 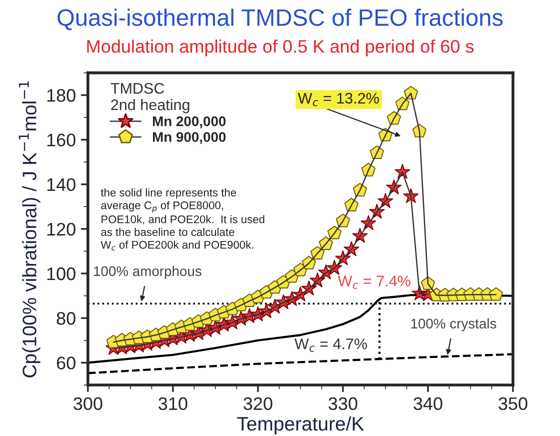 What do you see at coordinates (280, 19) in the screenshot?
I see `chart-title: Quasi-isothermal TMDSC of PEO fractions` at bounding box center [280, 19].